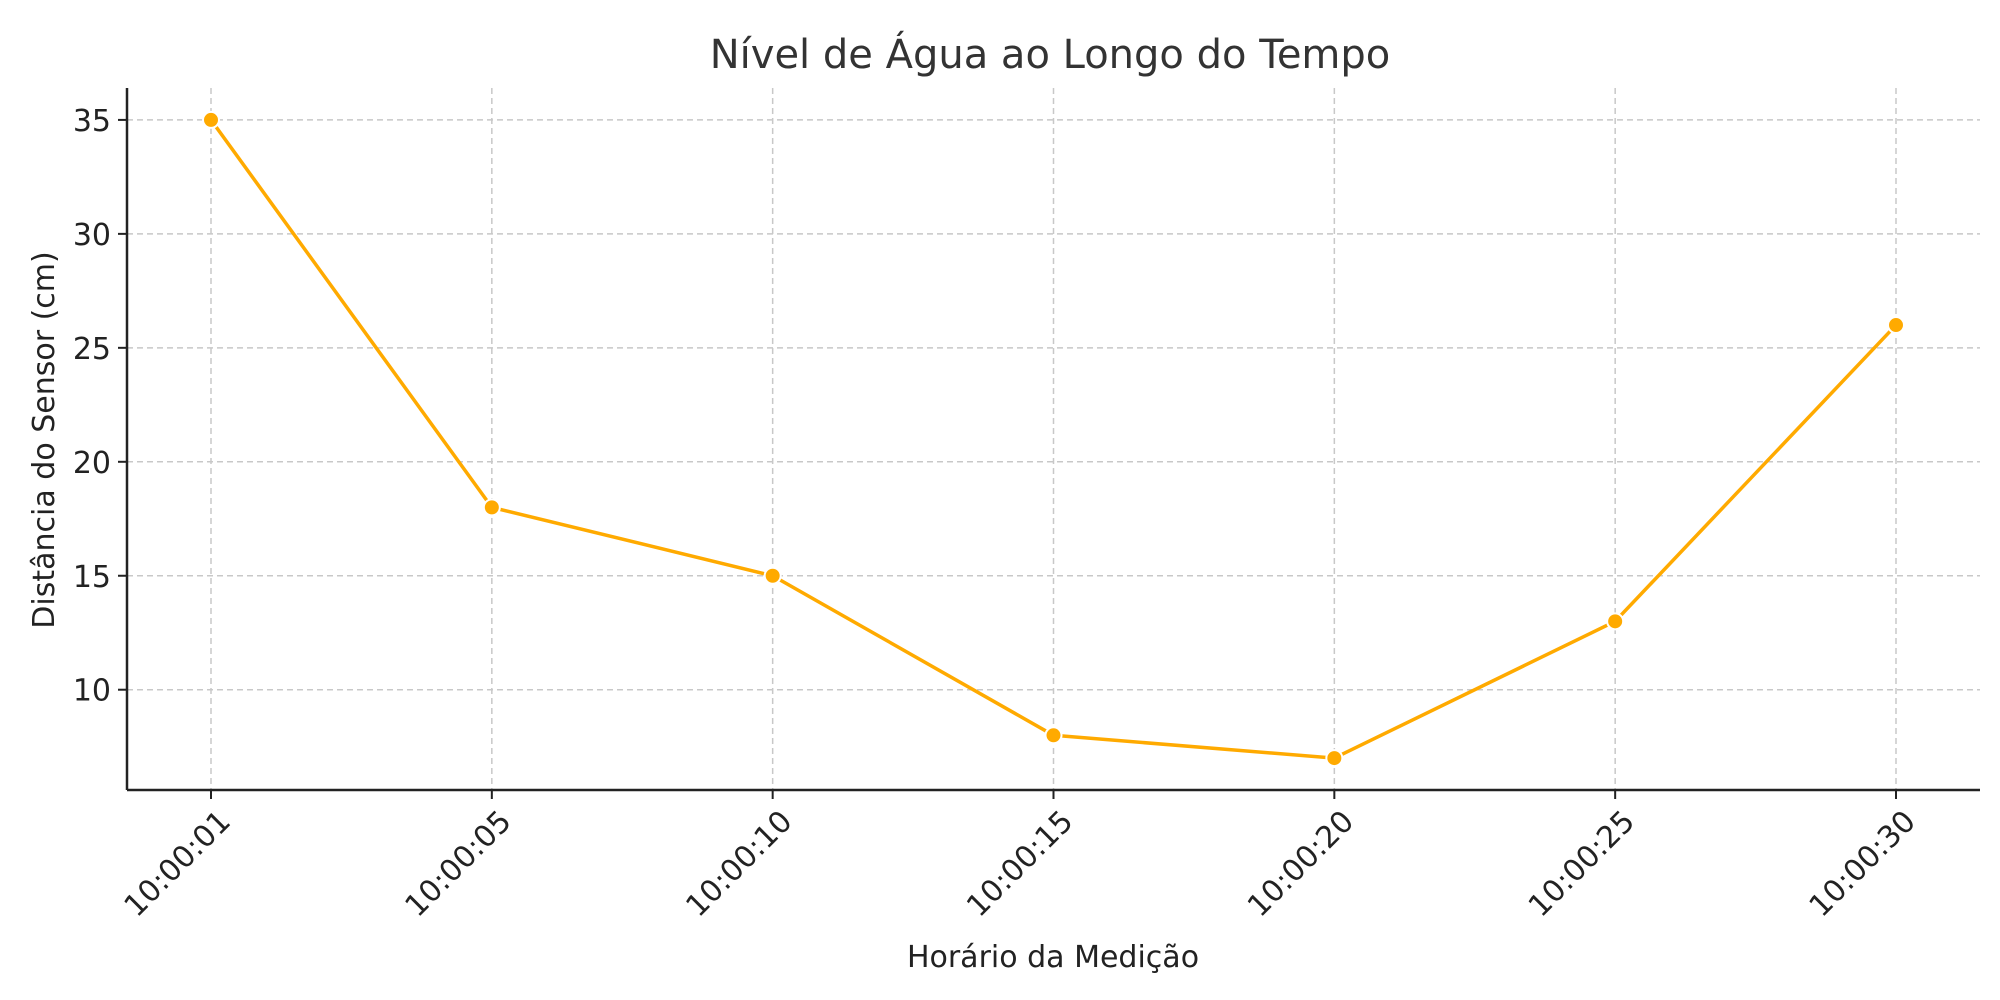 Image resolution: width=2000 pixels, height=1000 pixels. Describe the element at coordinates (92, 121) in the screenshot. I see `y-tick-label: 35` at that location.